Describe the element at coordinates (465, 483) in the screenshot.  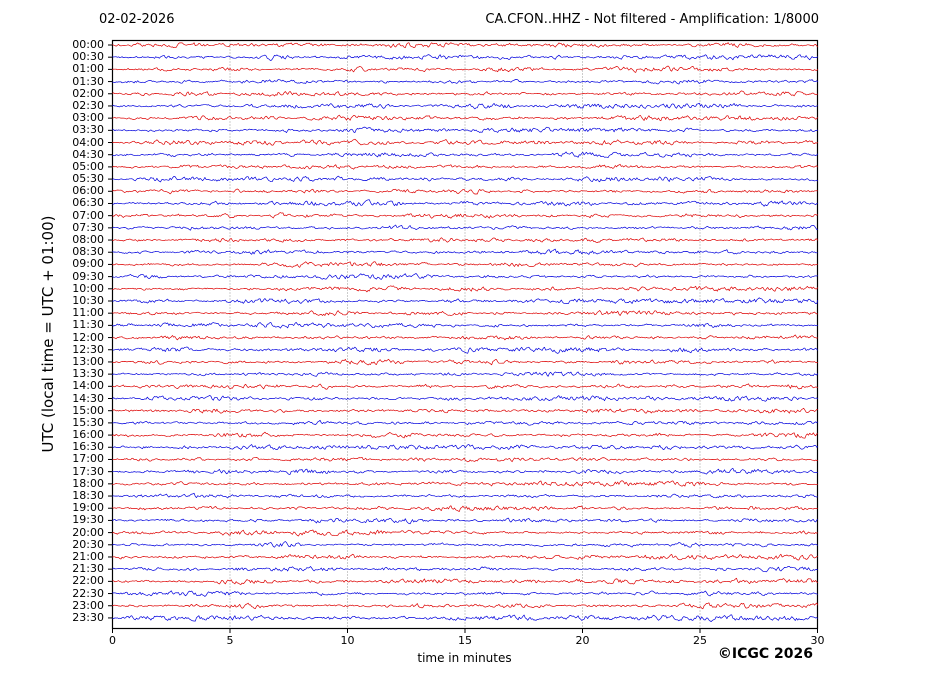
I see `seismogram-trace-18:00` at that location.